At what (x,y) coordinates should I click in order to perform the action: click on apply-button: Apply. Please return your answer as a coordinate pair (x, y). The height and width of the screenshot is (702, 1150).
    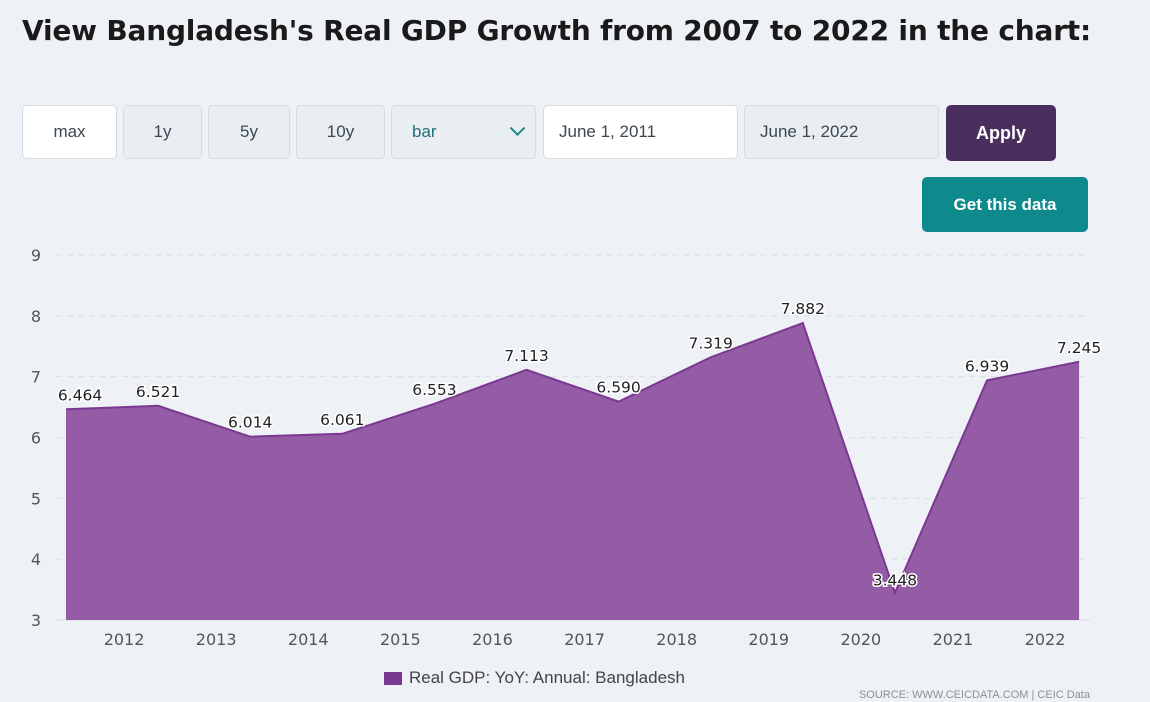
    Looking at the image, I should click on (1001, 133).